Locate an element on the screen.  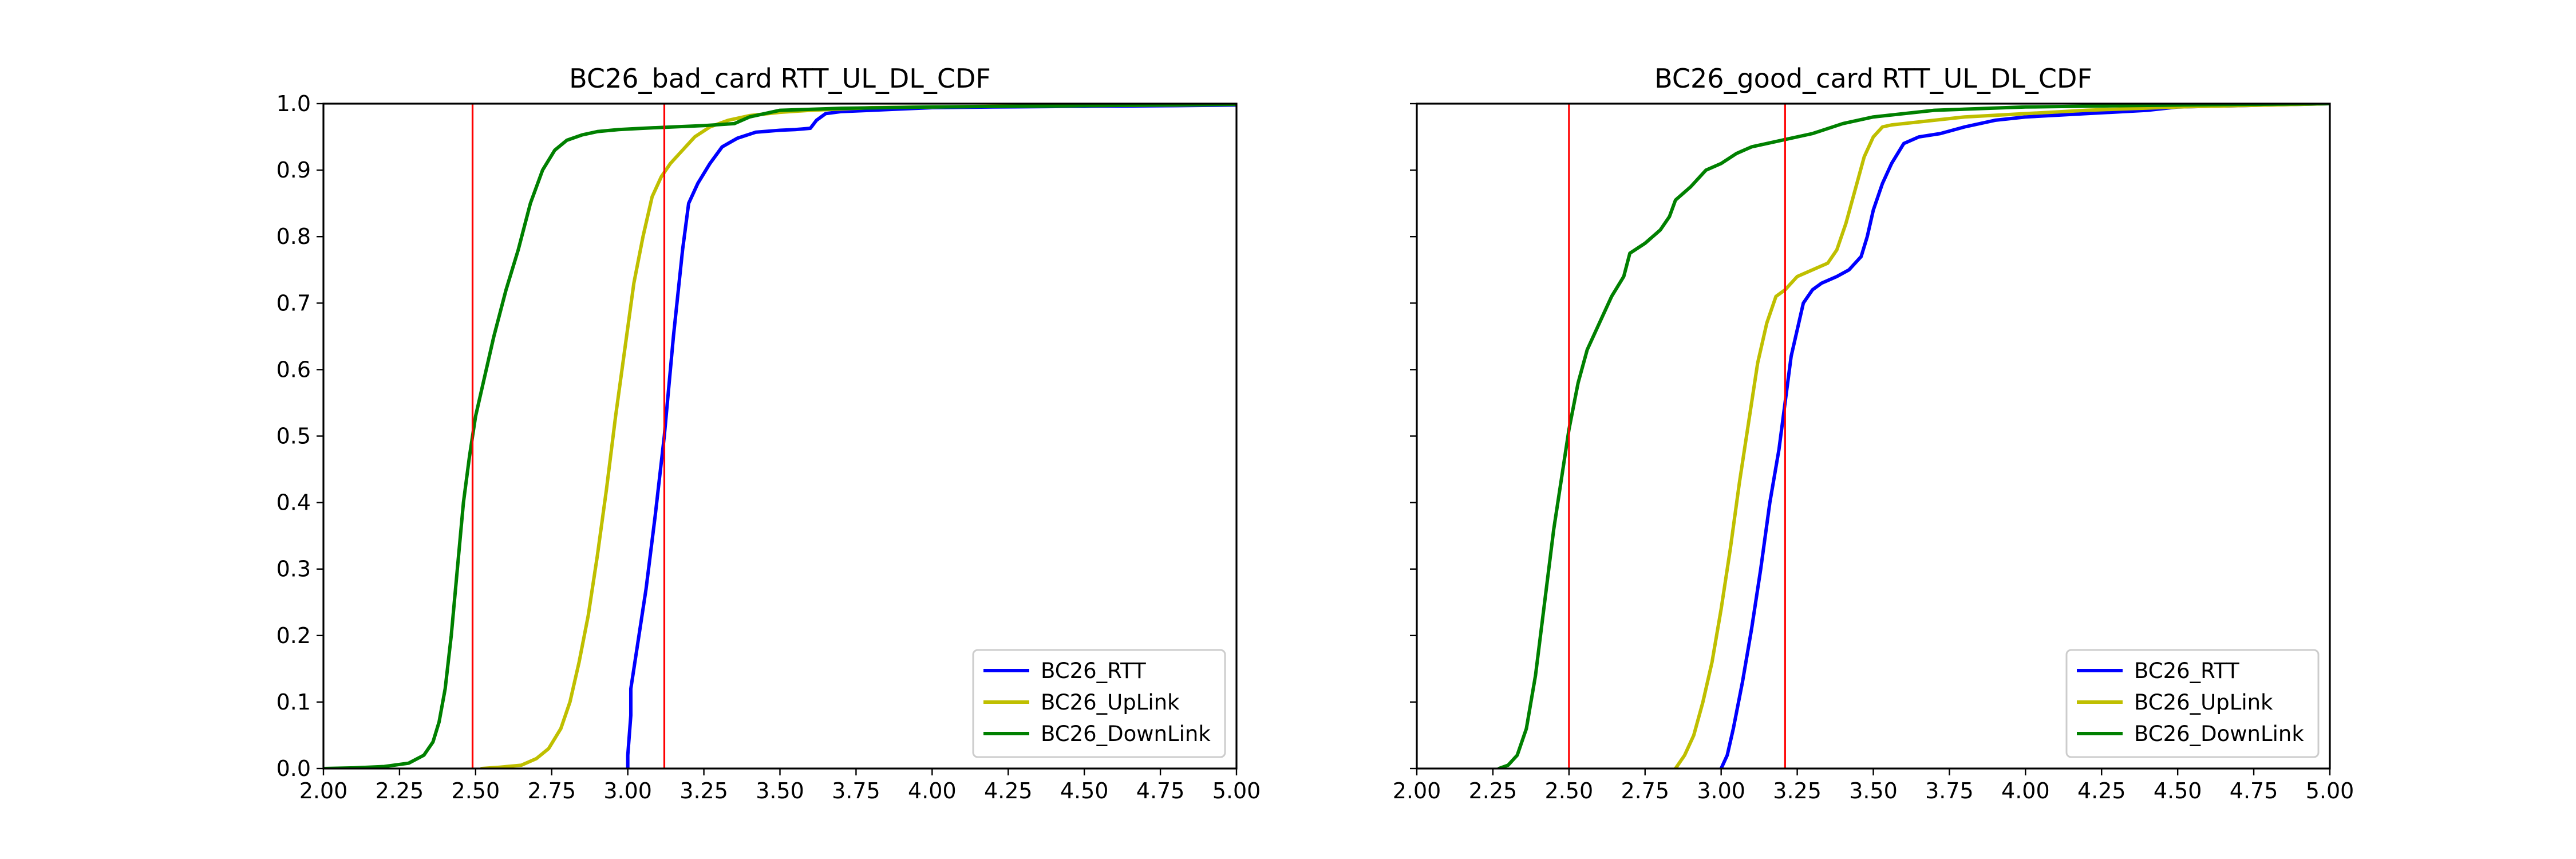
y-tick-label: 0.7 is located at coordinates (293, 303).